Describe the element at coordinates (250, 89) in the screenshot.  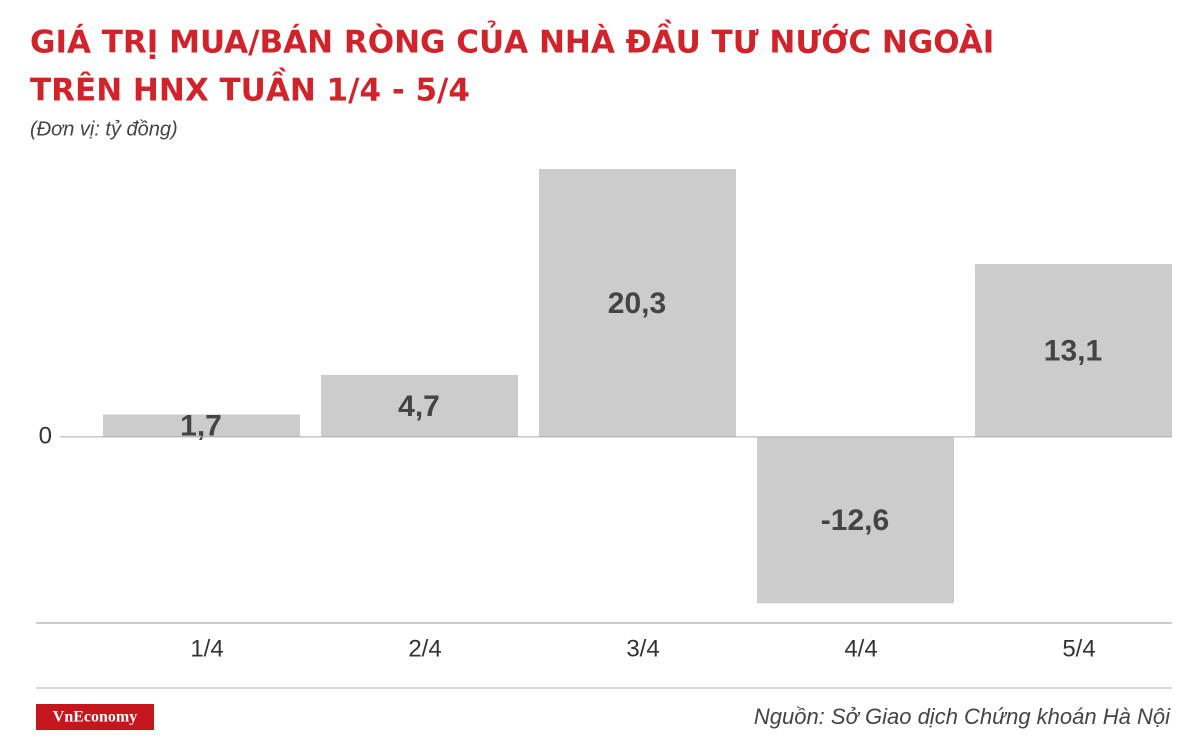
I see `chart-title: TRÊN HNX TUẦN 1/4 - 5/4` at that location.